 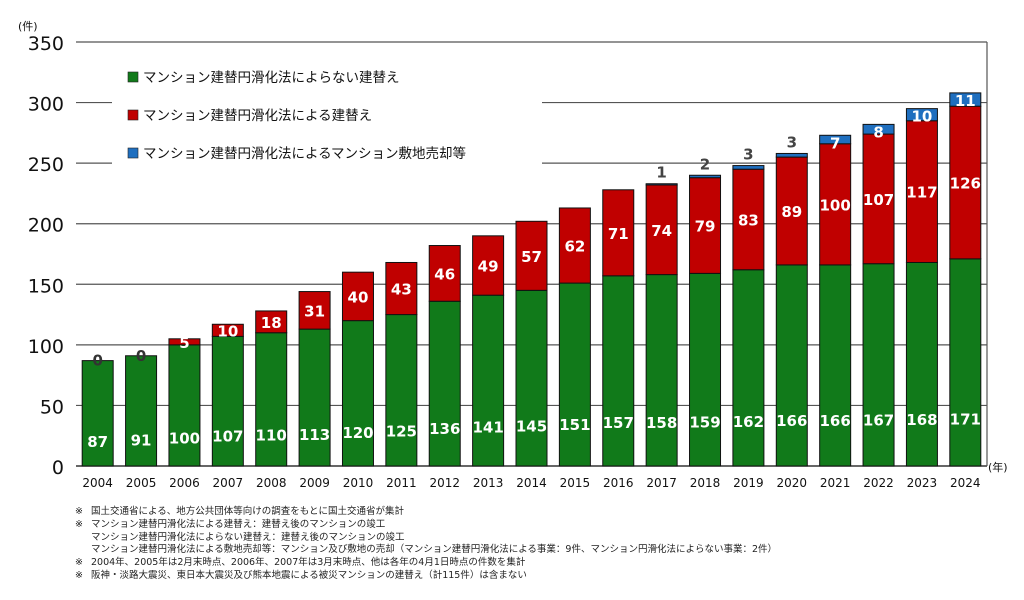 I want to click on data-label: 167, so click(x=878, y=420).